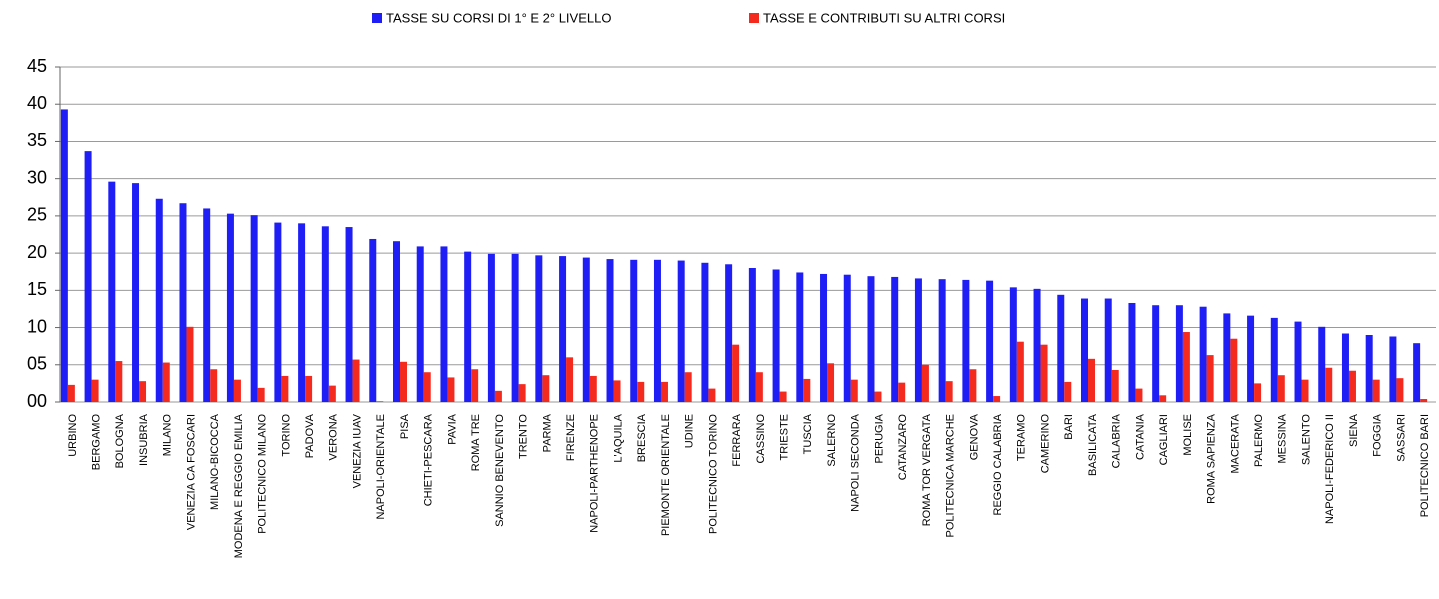 This screenshot has height=599, width=1439. What do you see at coordinates (903, 447) in the screenshot?
I see `x-tick-label: CATANZARO` at bounding box center [903, 447].